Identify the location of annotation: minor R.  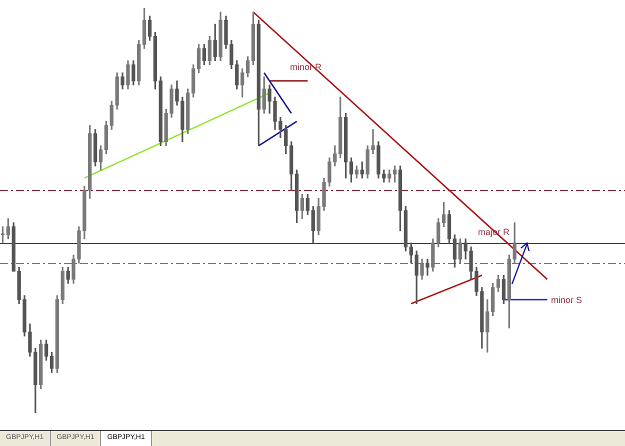
(306, 67).